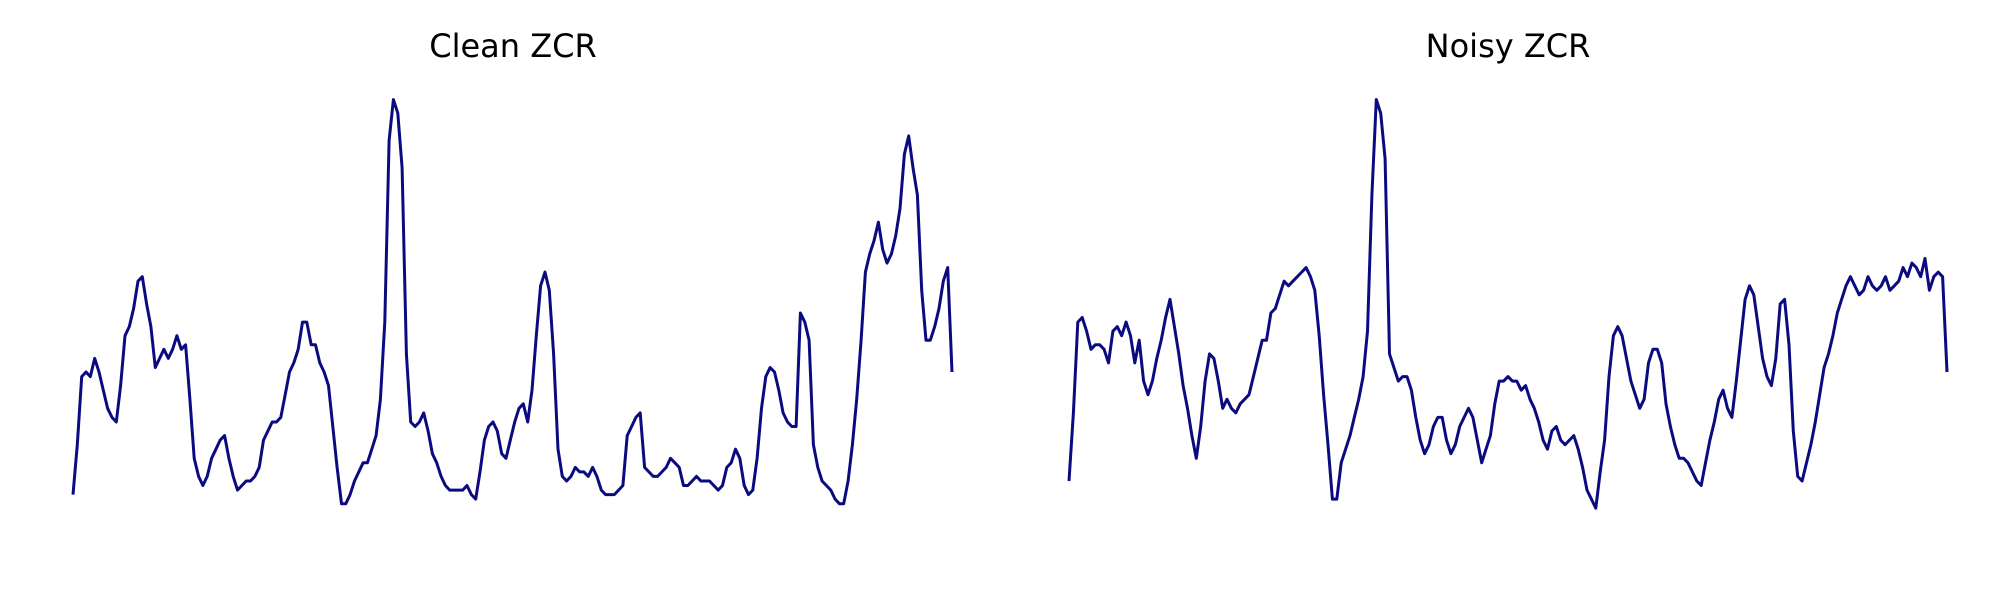 The height and width of the screenshot is (600, 2000). Describe the element at coordinates (1508, 46) in the screenshot. I see `chart-title-noisy: Noisy ZCR` at that location.